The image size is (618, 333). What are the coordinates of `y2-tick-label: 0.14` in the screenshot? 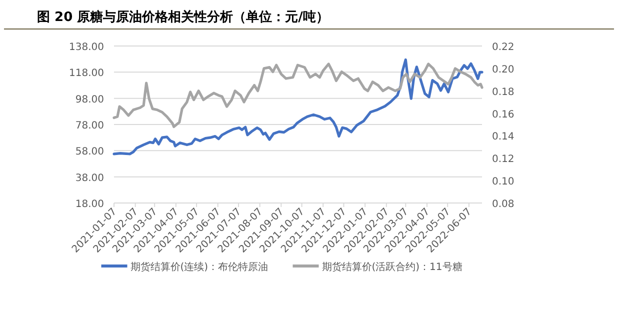 It's located at (503, 137).